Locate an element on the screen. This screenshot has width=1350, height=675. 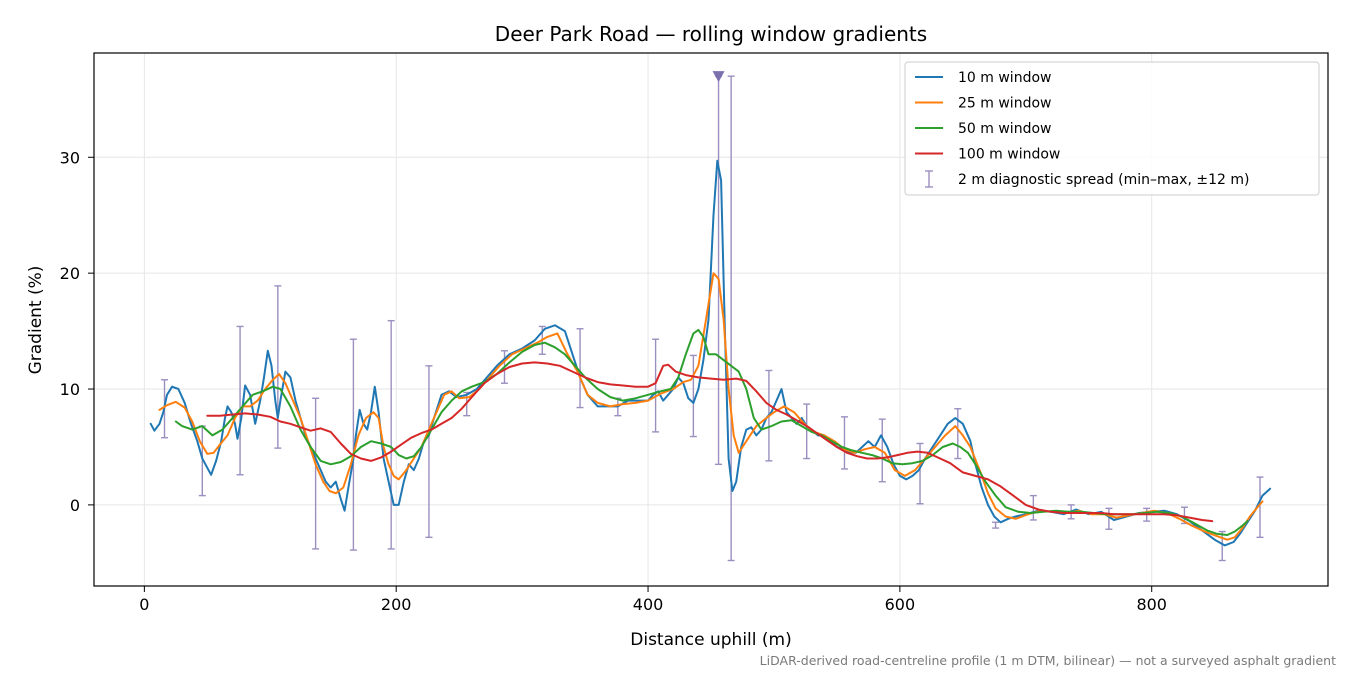
x-tick-label: 200 is located at coordinates (396, 604).